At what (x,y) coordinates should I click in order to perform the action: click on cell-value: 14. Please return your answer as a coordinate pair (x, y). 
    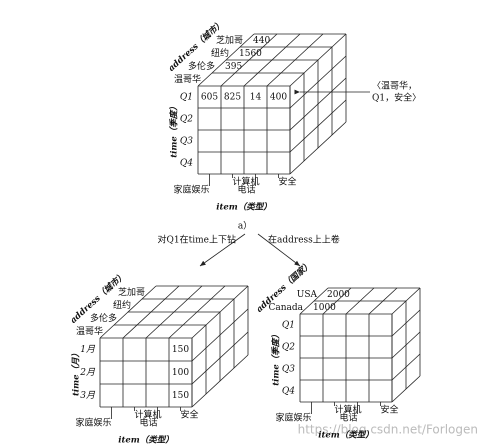
    Looking at the image, I should click on (256, 98).